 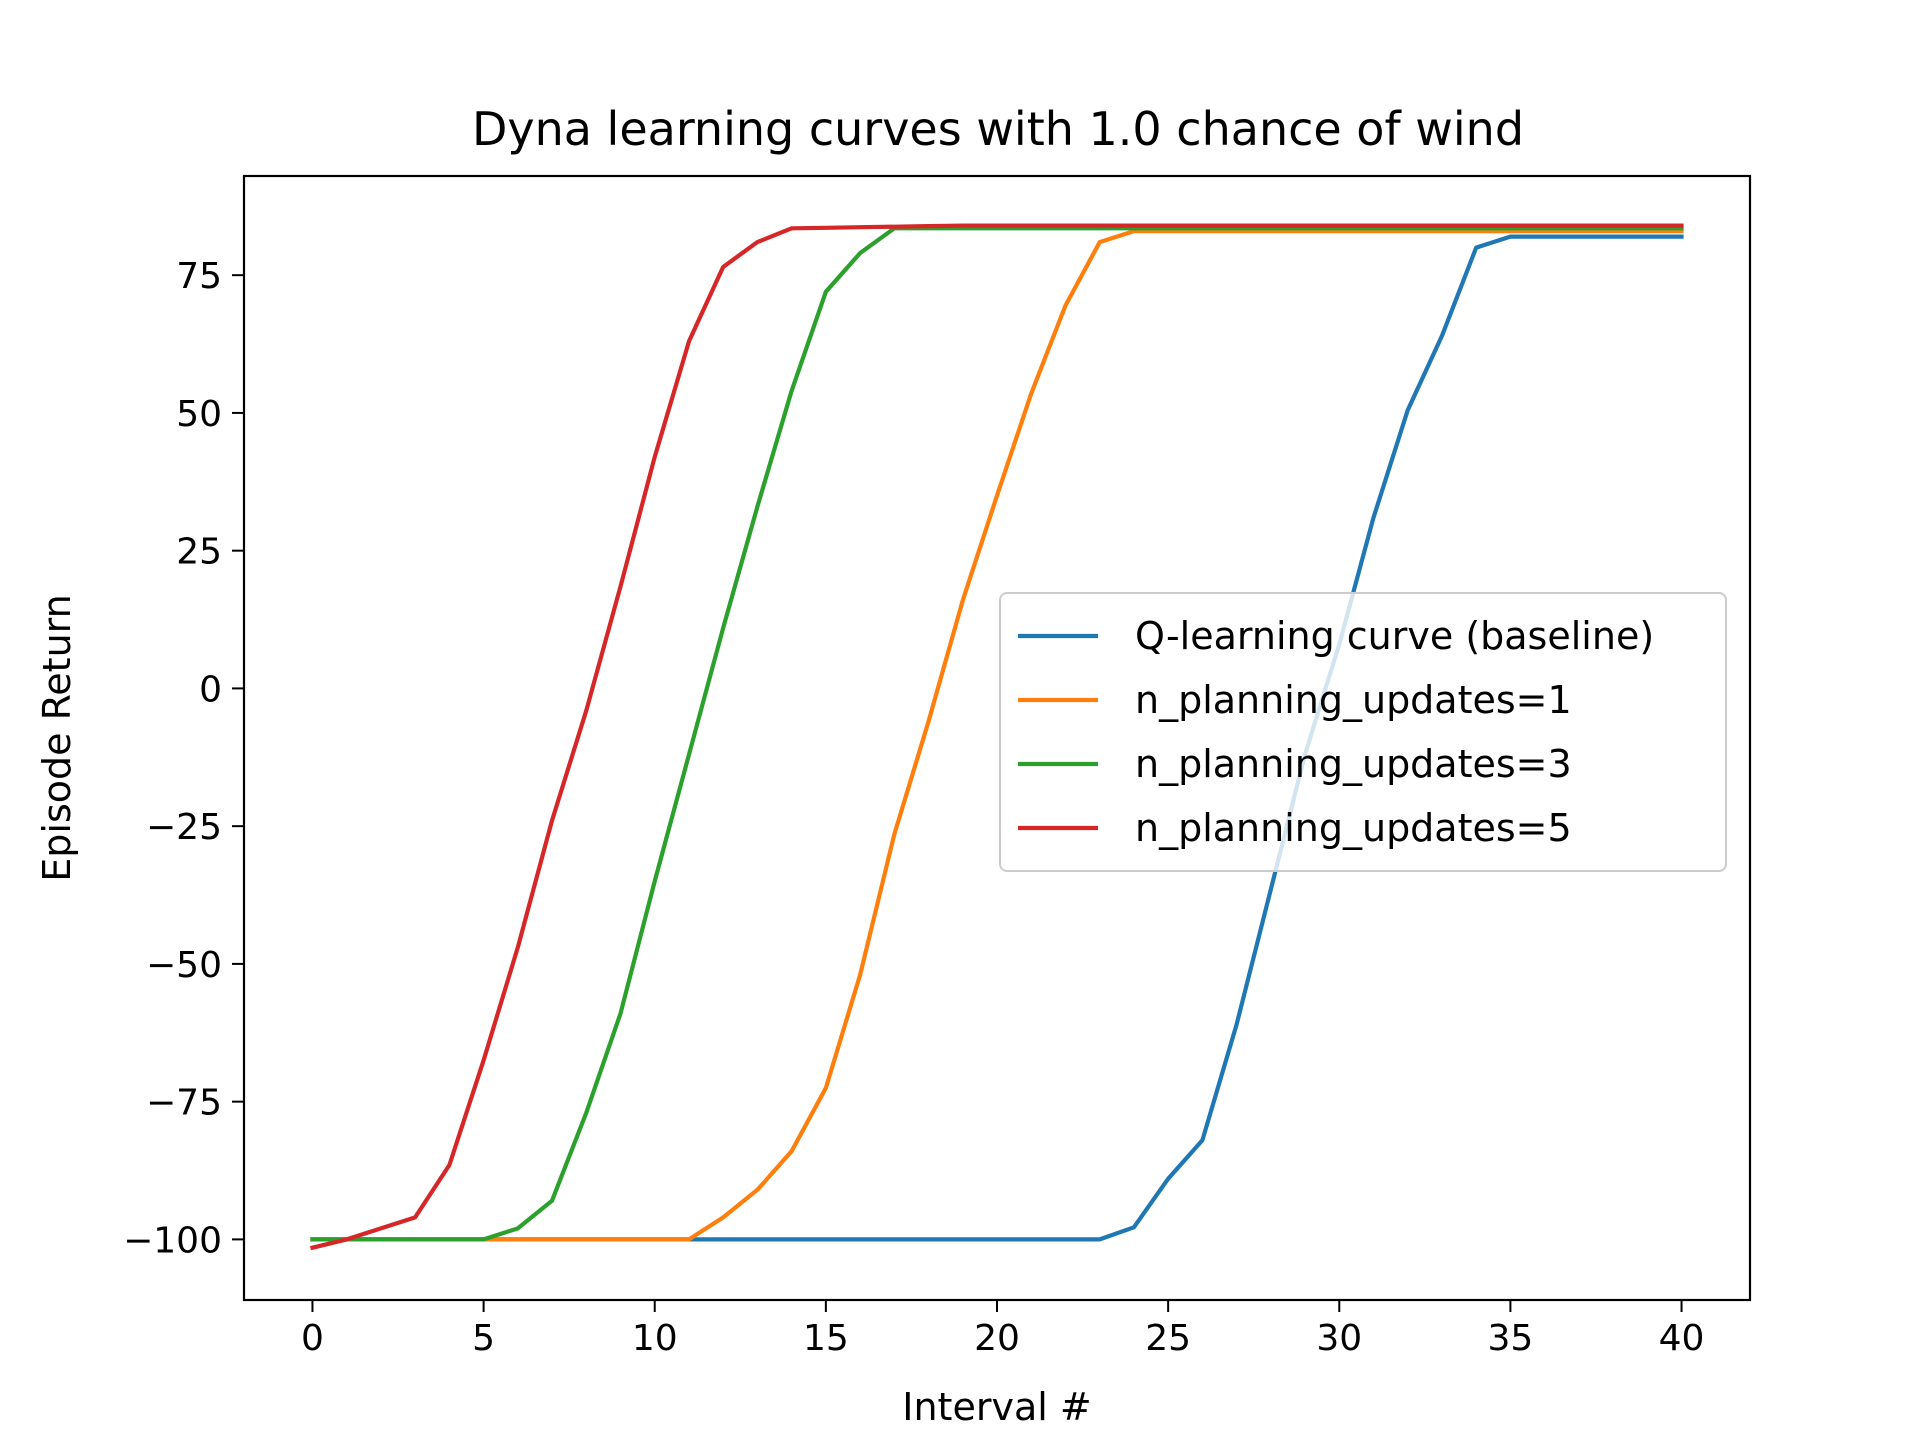 I want to click on y-tick-label: 50, so click(x=199, y=414).